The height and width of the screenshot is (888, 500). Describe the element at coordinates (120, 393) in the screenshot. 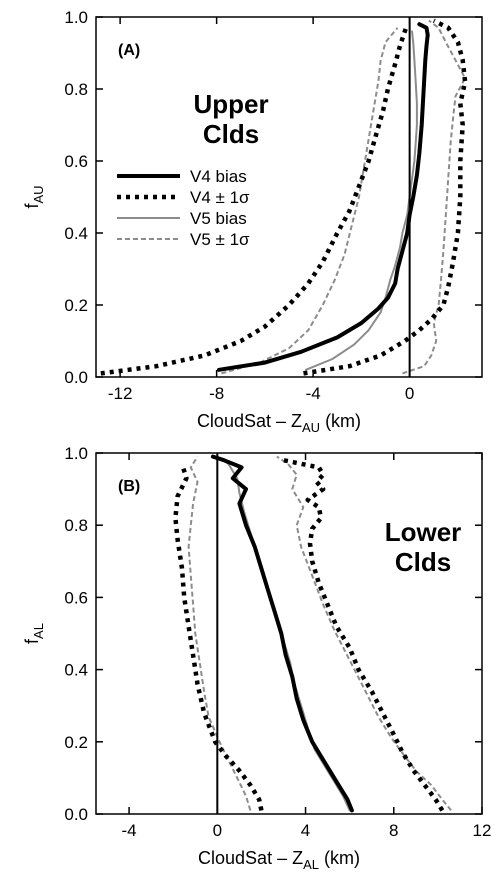

I see `panel-a-x-tick-label: -12` at that location.